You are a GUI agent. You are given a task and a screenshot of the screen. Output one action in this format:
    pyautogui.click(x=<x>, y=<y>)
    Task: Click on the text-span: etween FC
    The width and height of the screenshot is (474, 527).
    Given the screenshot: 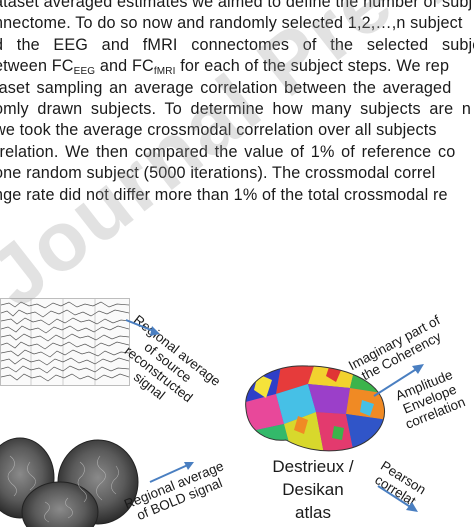 What is the action you would take?
    pyautogui.click(x=37, y=66)
    